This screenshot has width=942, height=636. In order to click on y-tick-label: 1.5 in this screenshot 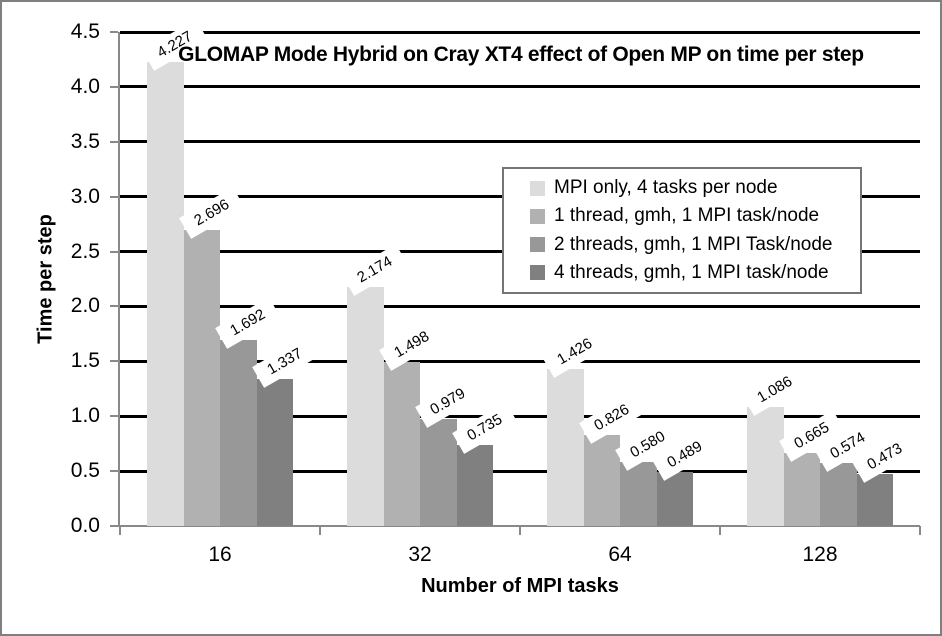, I will do `click(85, 361)`.